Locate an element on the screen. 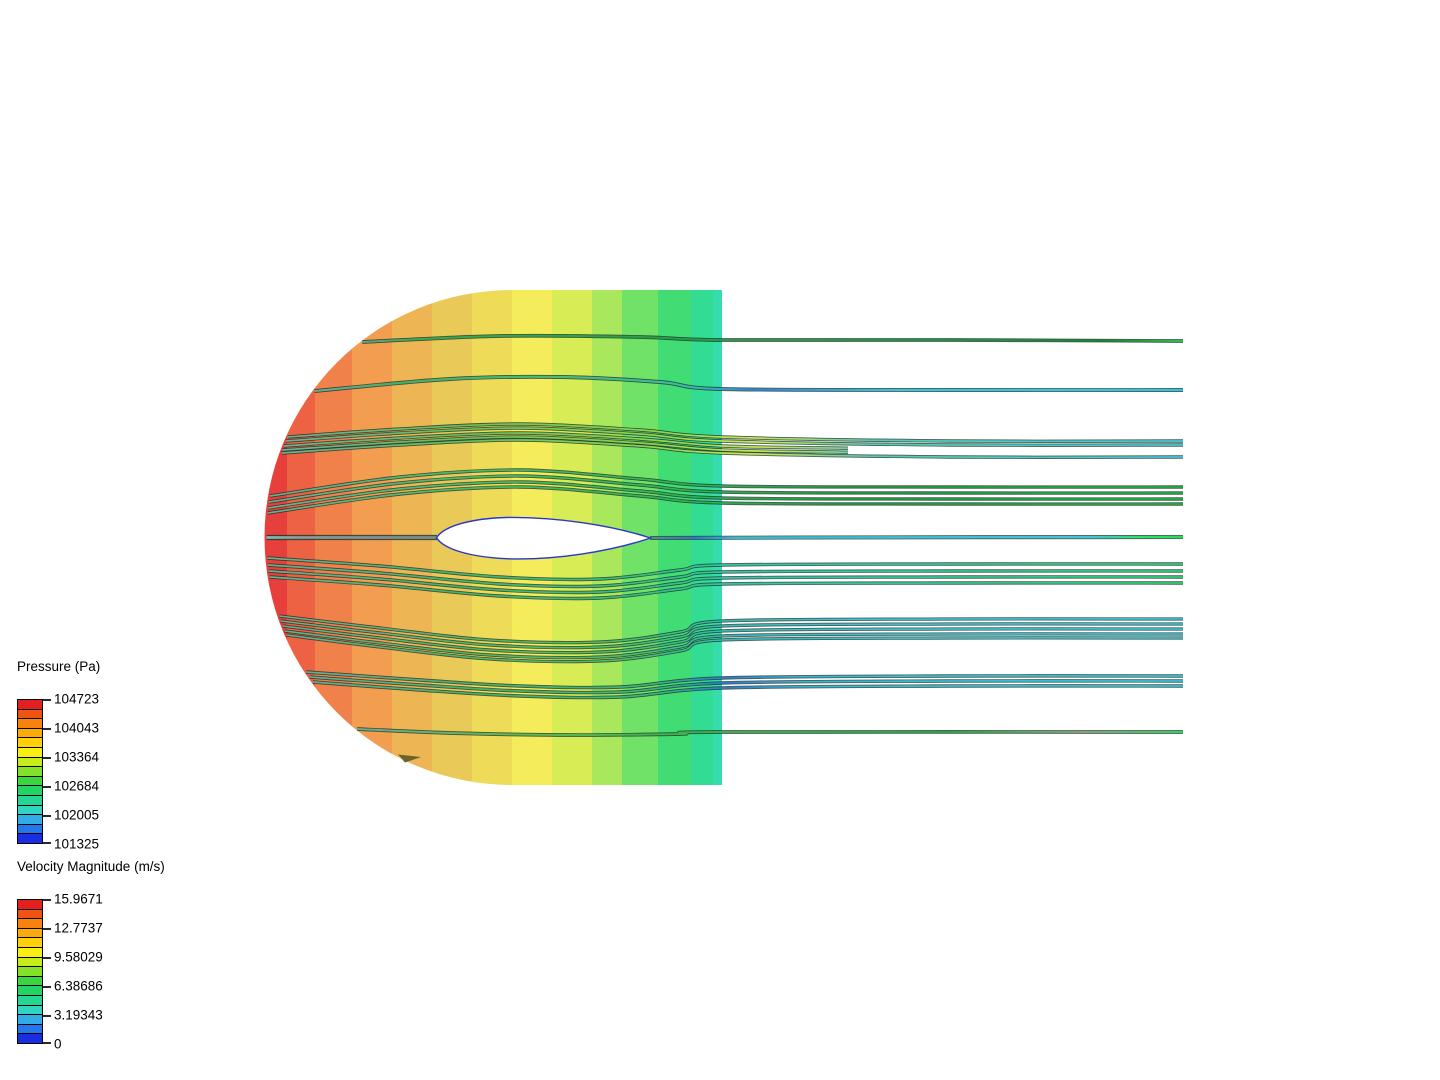 This screenshot has width=1440, height=1080. colorbar-tick-label: 6.38686 is located at coordinates (78, 986).